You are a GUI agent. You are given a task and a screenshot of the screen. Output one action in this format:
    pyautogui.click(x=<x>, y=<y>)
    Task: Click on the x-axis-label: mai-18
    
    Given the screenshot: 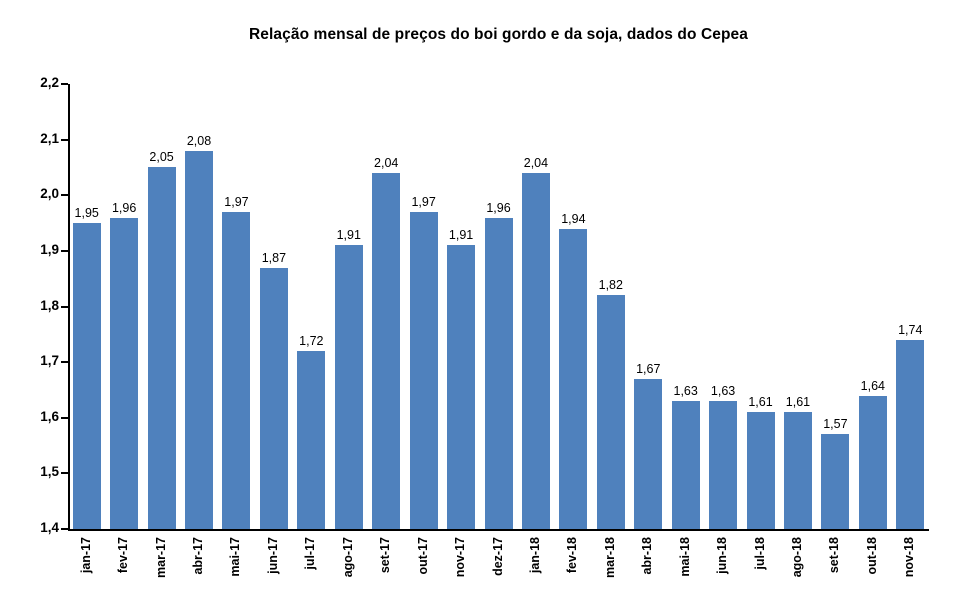 What is the action you would take?
    pyautogui.click(x=684, y=557)
    